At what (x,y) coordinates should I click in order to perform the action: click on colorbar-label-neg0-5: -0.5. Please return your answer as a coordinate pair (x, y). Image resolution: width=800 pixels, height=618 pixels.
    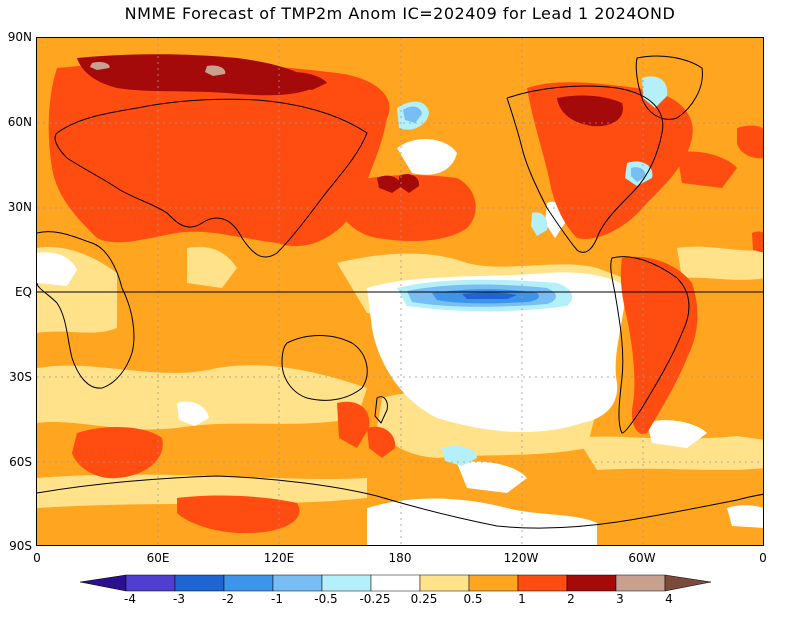
    Looking at the image, I should click on (326, 599).